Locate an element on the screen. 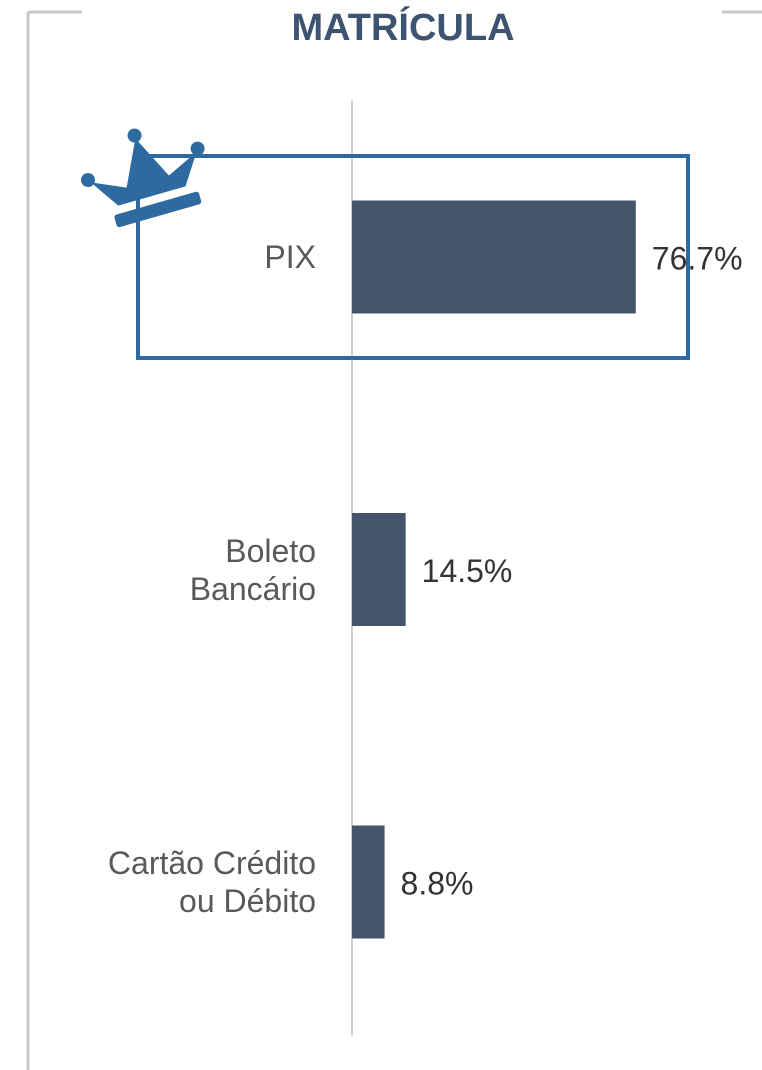  value-label: 8.8% is located at coordinates (437, 883).